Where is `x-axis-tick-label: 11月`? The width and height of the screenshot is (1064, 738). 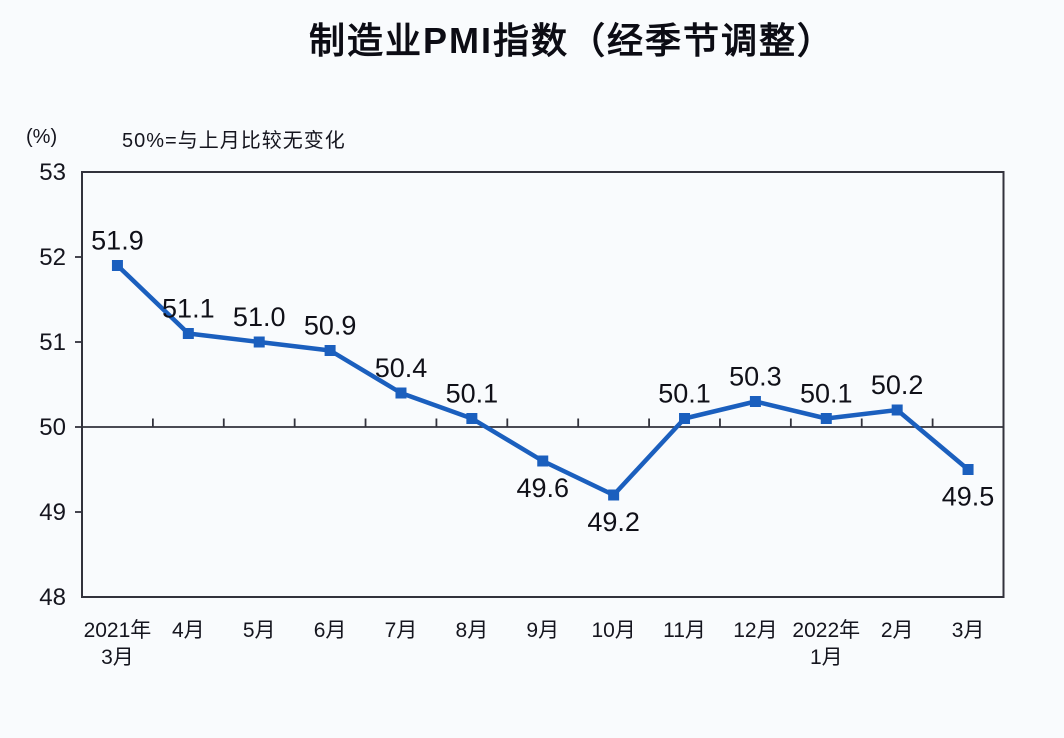
x-axis-tick-label: 11月 is located at coordinates (684, 630).